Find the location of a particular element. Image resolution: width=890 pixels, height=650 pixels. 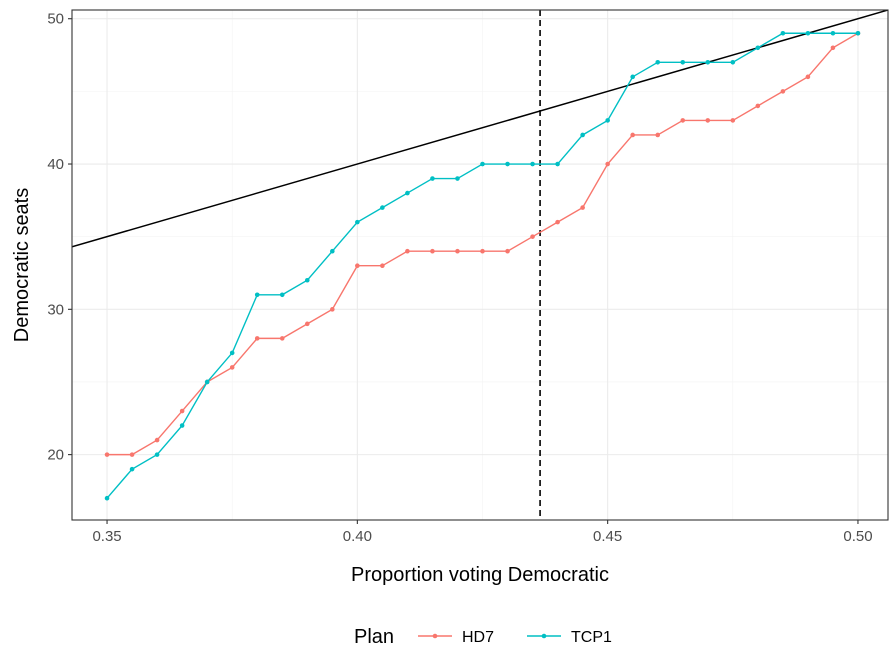

x-tick-label: 0.35 is located at coordinates (106, 536).